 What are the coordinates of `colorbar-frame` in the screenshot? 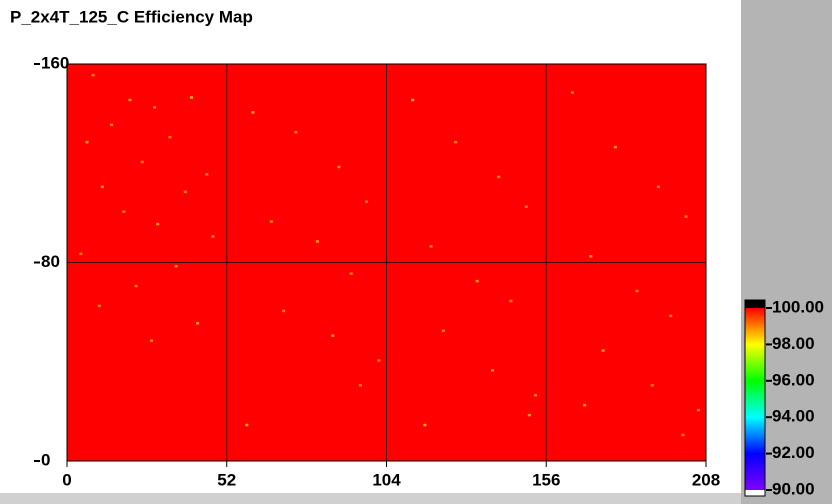 It's located at (755, 398).